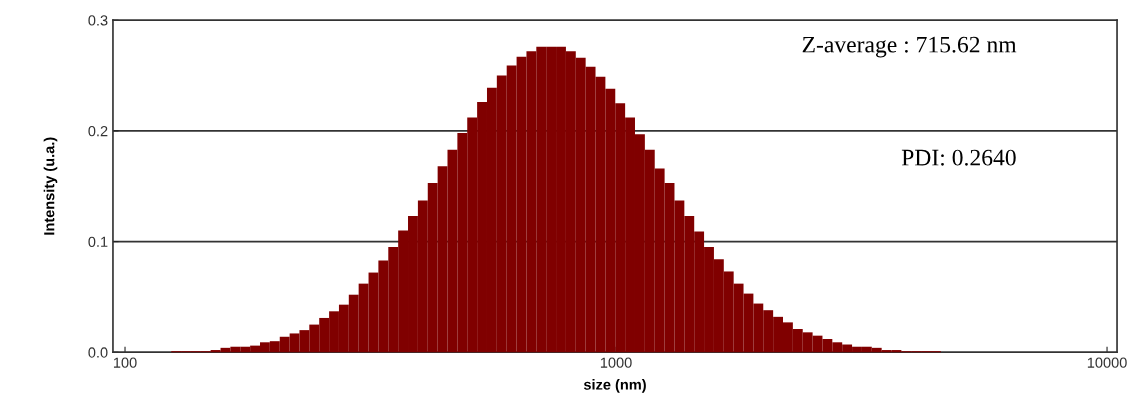 The width and height of the screenshot is (1141, 412). I want to click on annotation: PDI: 0.2640, so click(958, 157).